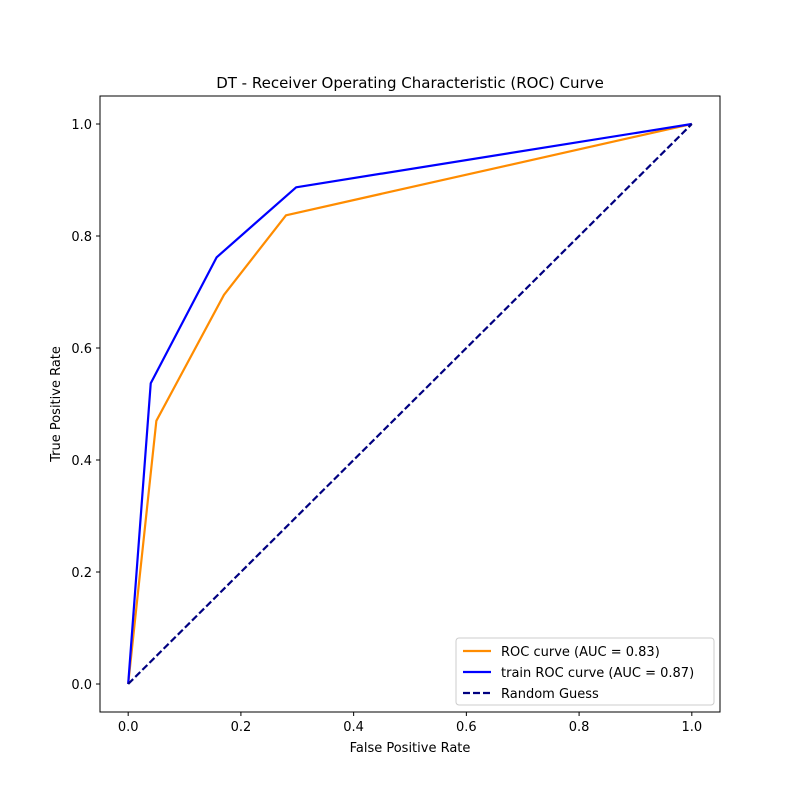  Describe the element at coordinates (597, 673) in the screenshot. I see `legend-label-1: train ROC curve (AUC = 0.87)` at that location.